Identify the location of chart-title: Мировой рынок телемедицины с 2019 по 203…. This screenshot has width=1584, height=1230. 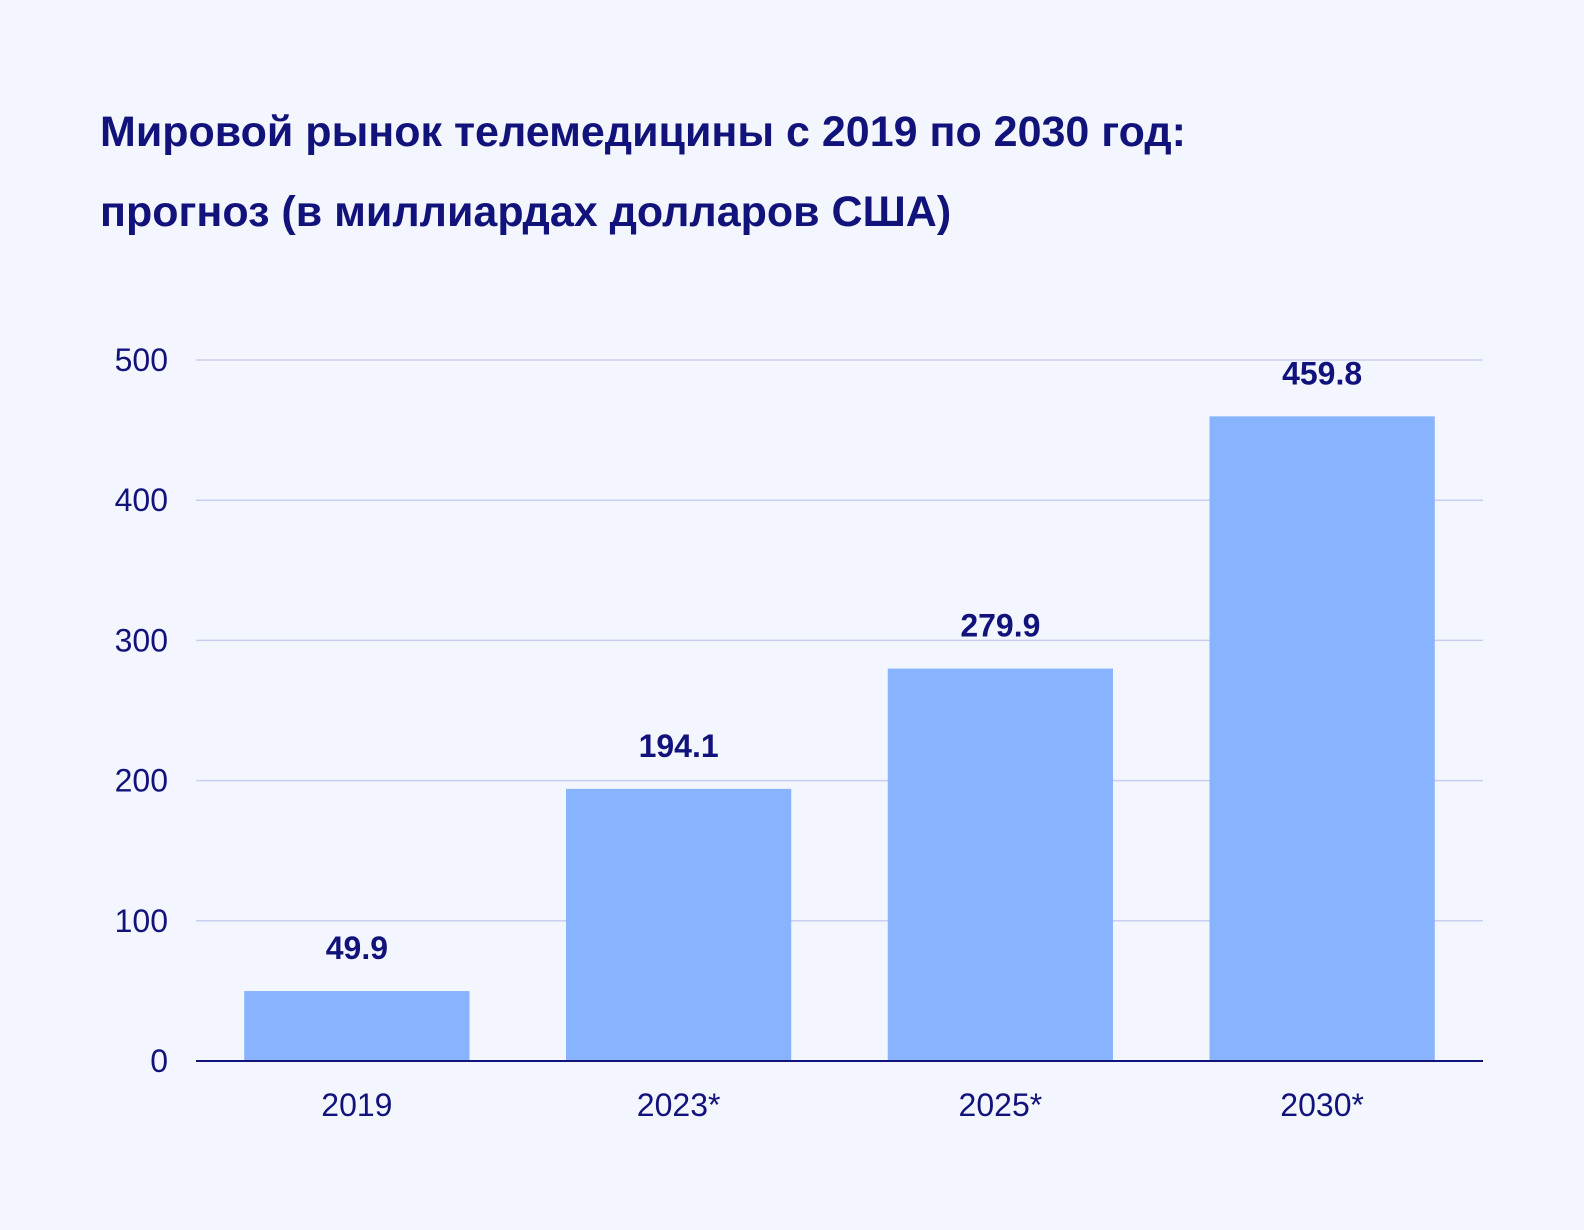
(790, 172).